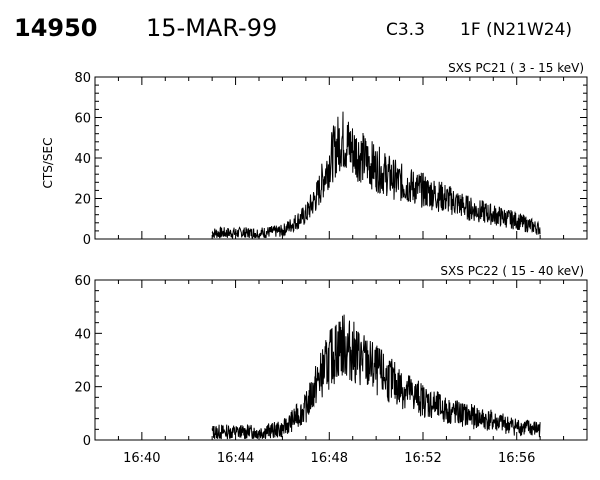 The image size is (600, 480). Describe the element at coordinates (422, 458) in the screenshot. I see `x-tick-label: 16:52` at that location.